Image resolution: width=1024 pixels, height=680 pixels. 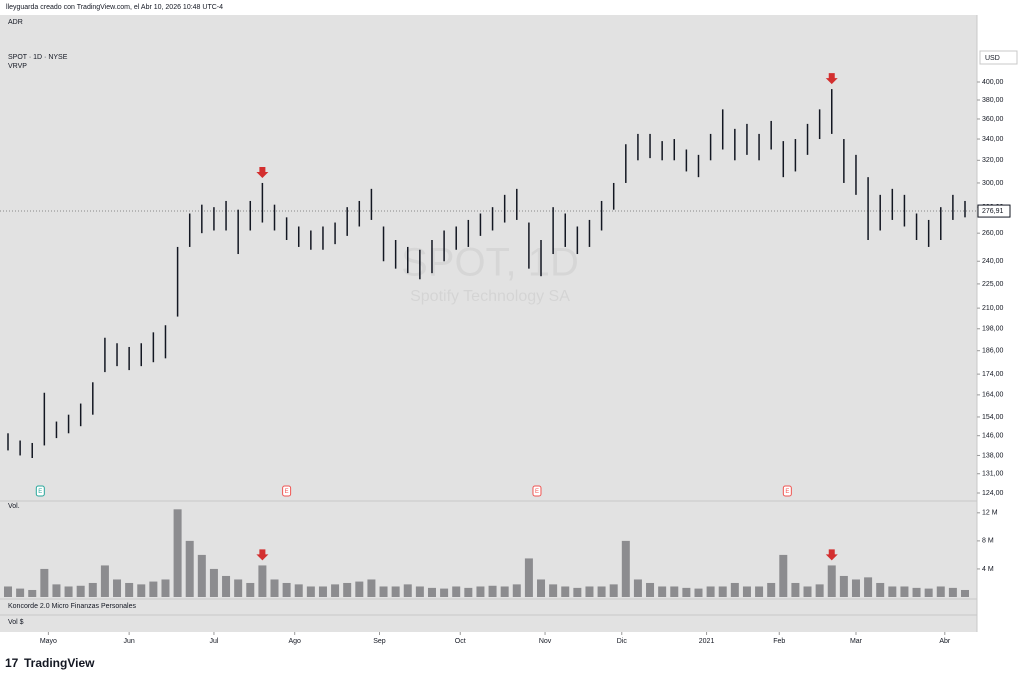 I want to click on x-tick-label: 2021, so click(x=707, y=641).